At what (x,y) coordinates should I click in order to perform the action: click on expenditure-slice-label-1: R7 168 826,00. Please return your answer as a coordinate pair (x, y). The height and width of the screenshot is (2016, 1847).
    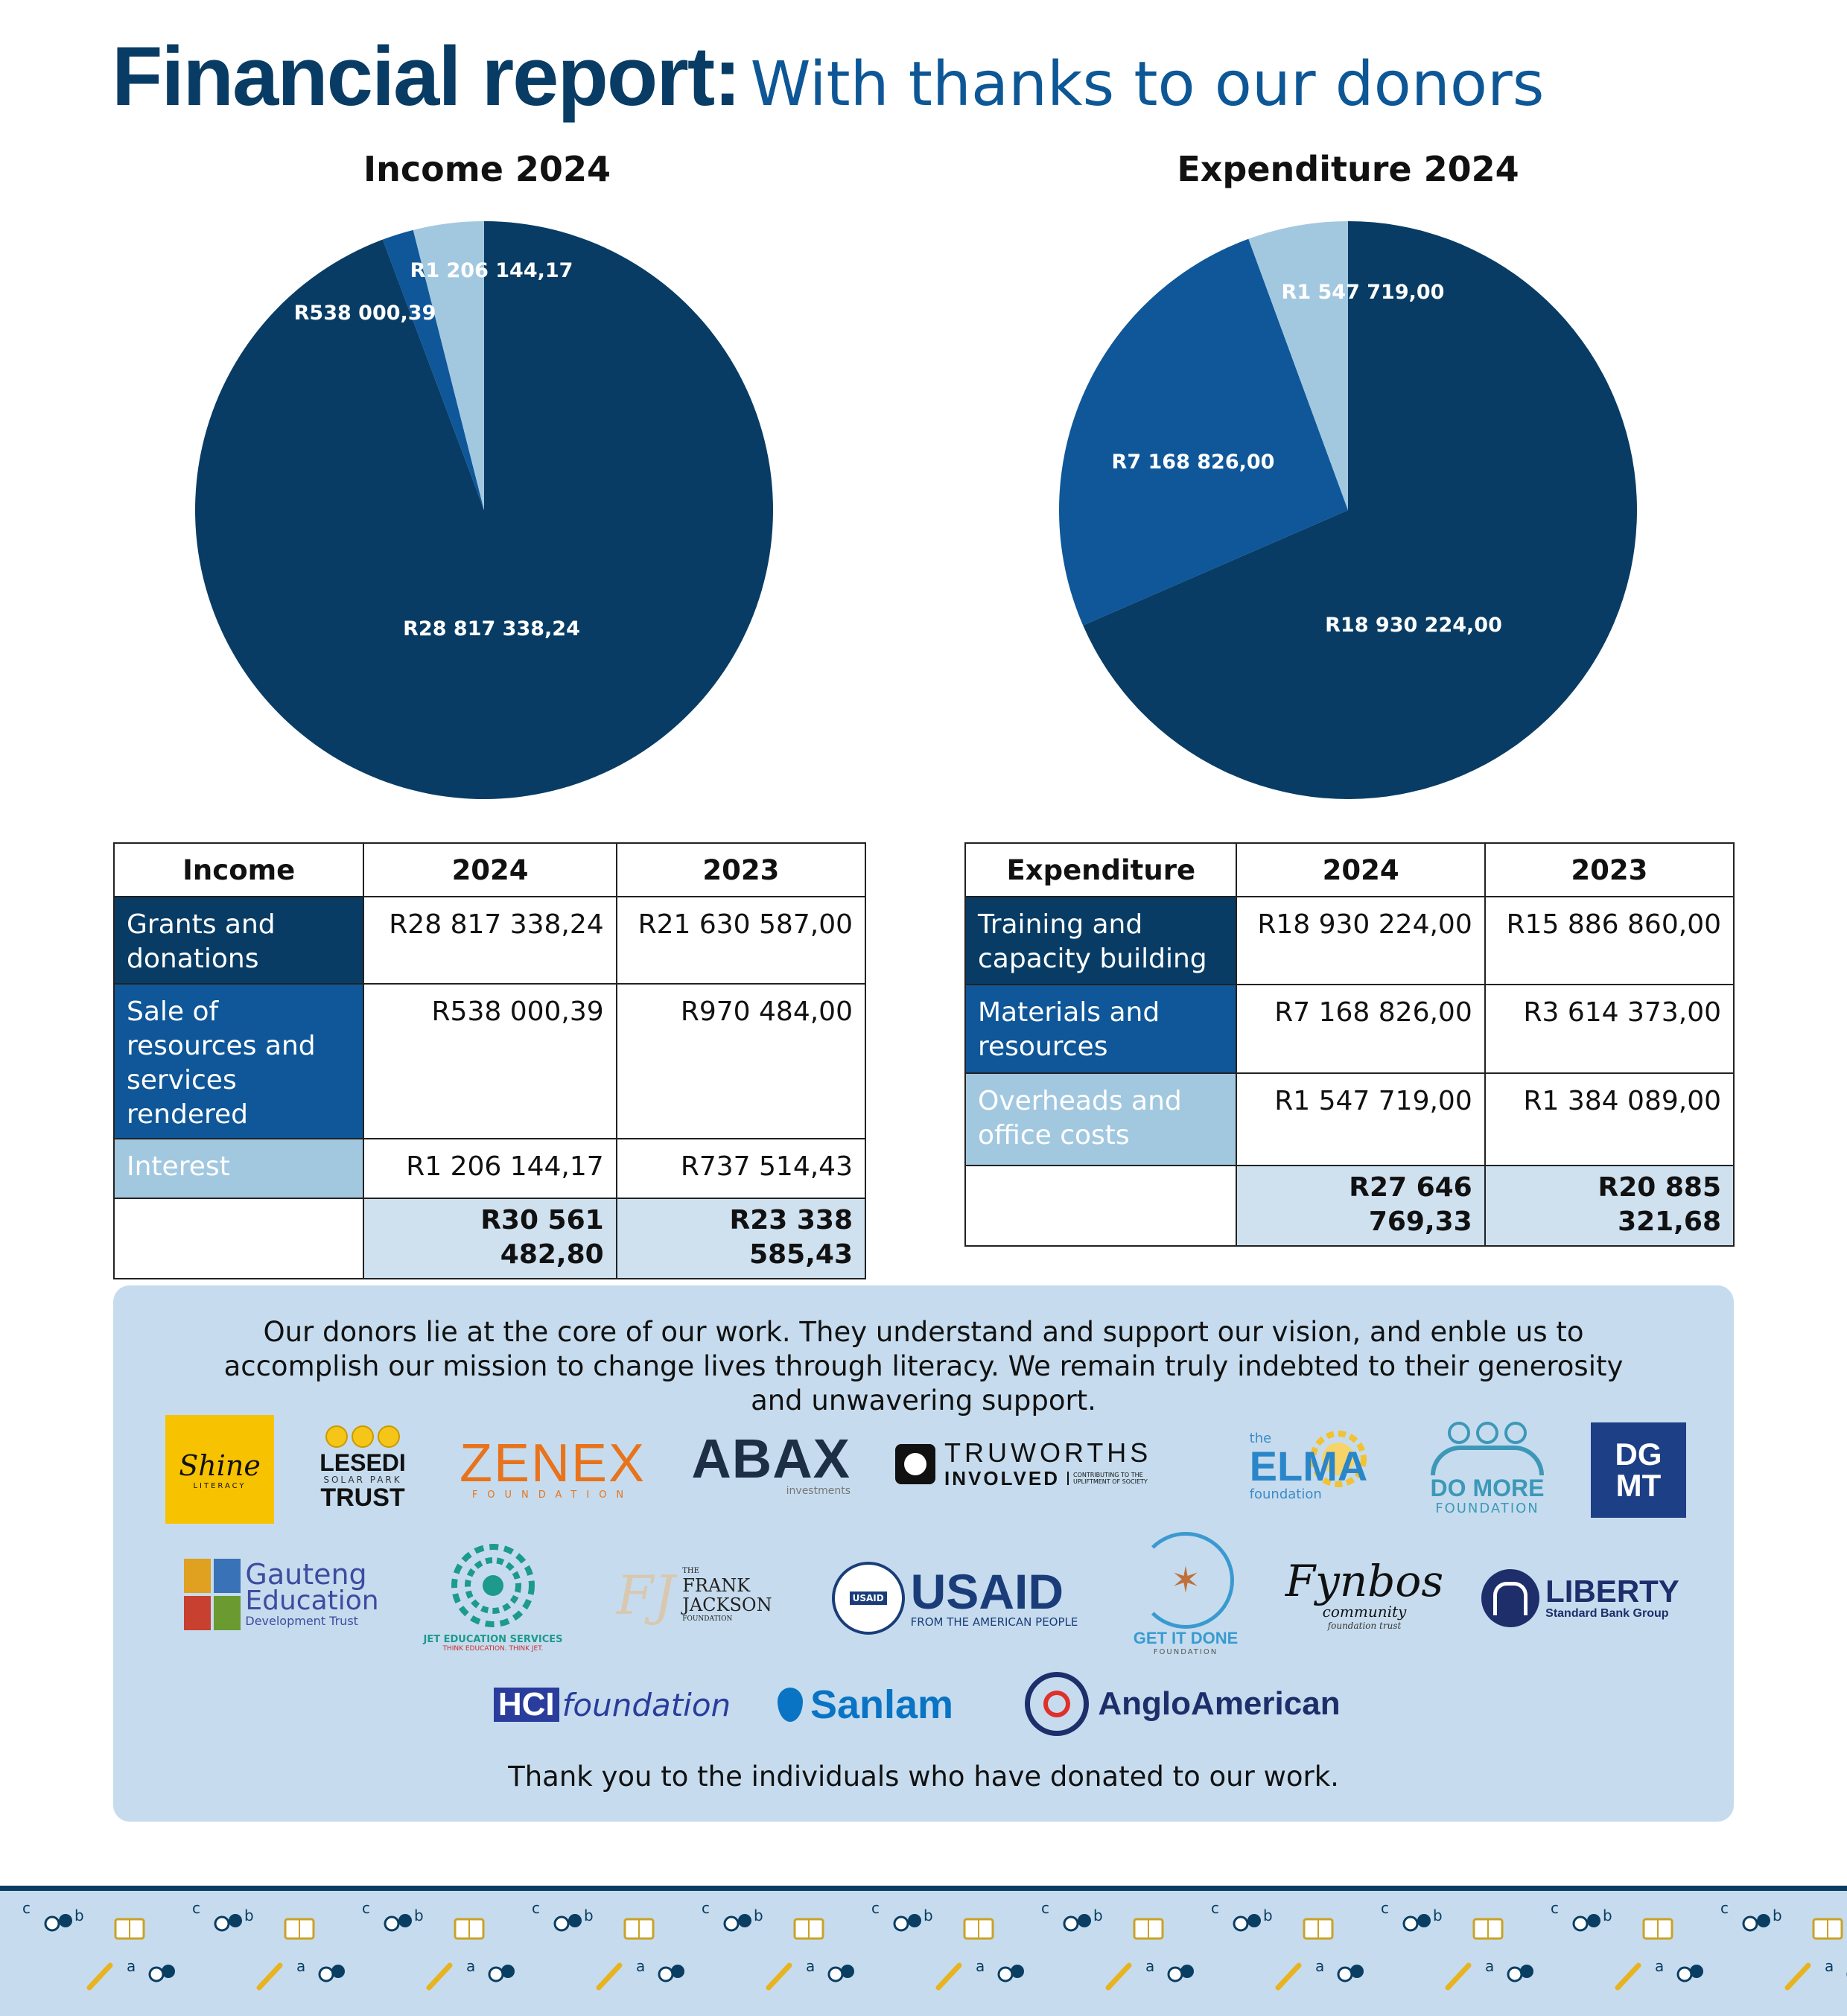
    Looking at the image, I should click on (1193, 462).